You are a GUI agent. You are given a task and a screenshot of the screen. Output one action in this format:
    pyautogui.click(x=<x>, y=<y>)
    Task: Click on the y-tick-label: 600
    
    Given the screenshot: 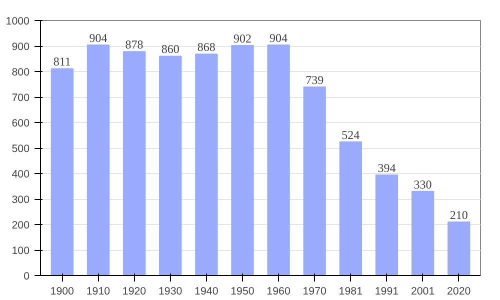 What is the action you would take?
    pyautogui.click(x=21, y=124)
    